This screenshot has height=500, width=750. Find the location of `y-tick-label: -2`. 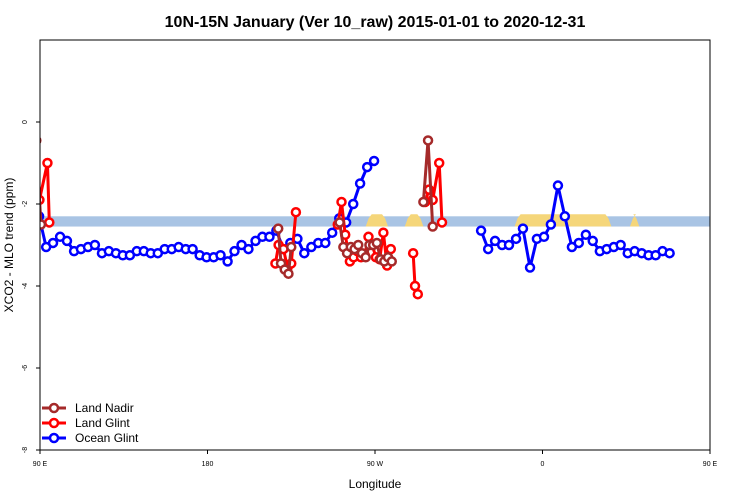

y-tick-label: -2 is located at coordinates (25, 204).